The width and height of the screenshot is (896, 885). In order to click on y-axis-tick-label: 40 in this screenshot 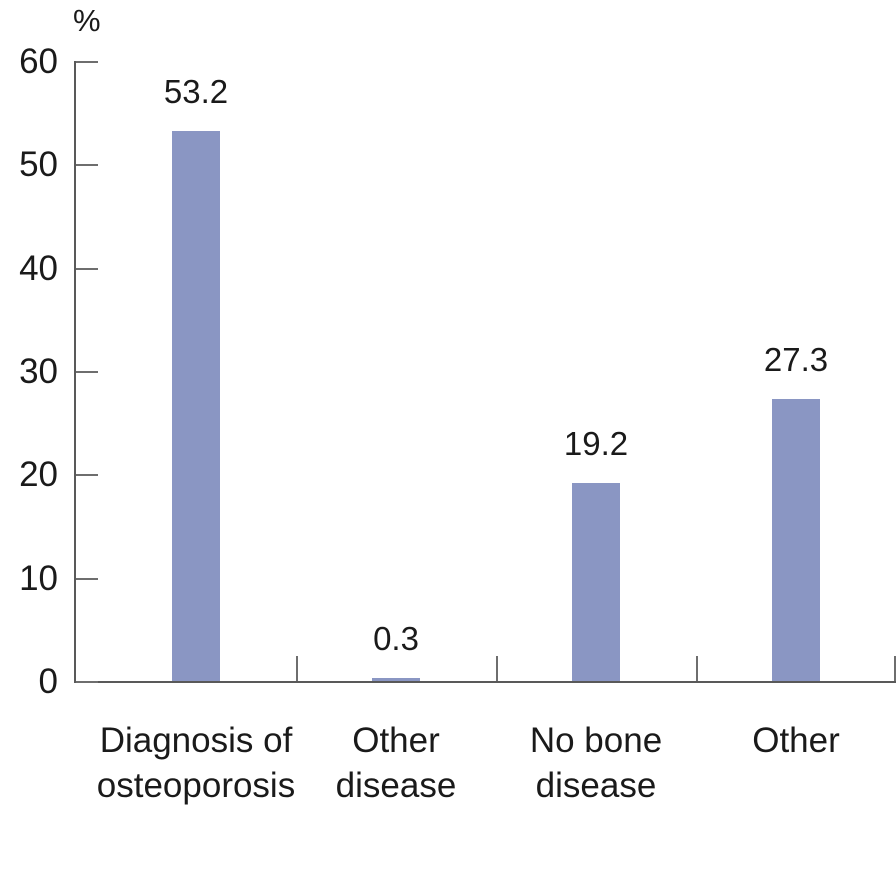, I will do `click(38, 268)`.